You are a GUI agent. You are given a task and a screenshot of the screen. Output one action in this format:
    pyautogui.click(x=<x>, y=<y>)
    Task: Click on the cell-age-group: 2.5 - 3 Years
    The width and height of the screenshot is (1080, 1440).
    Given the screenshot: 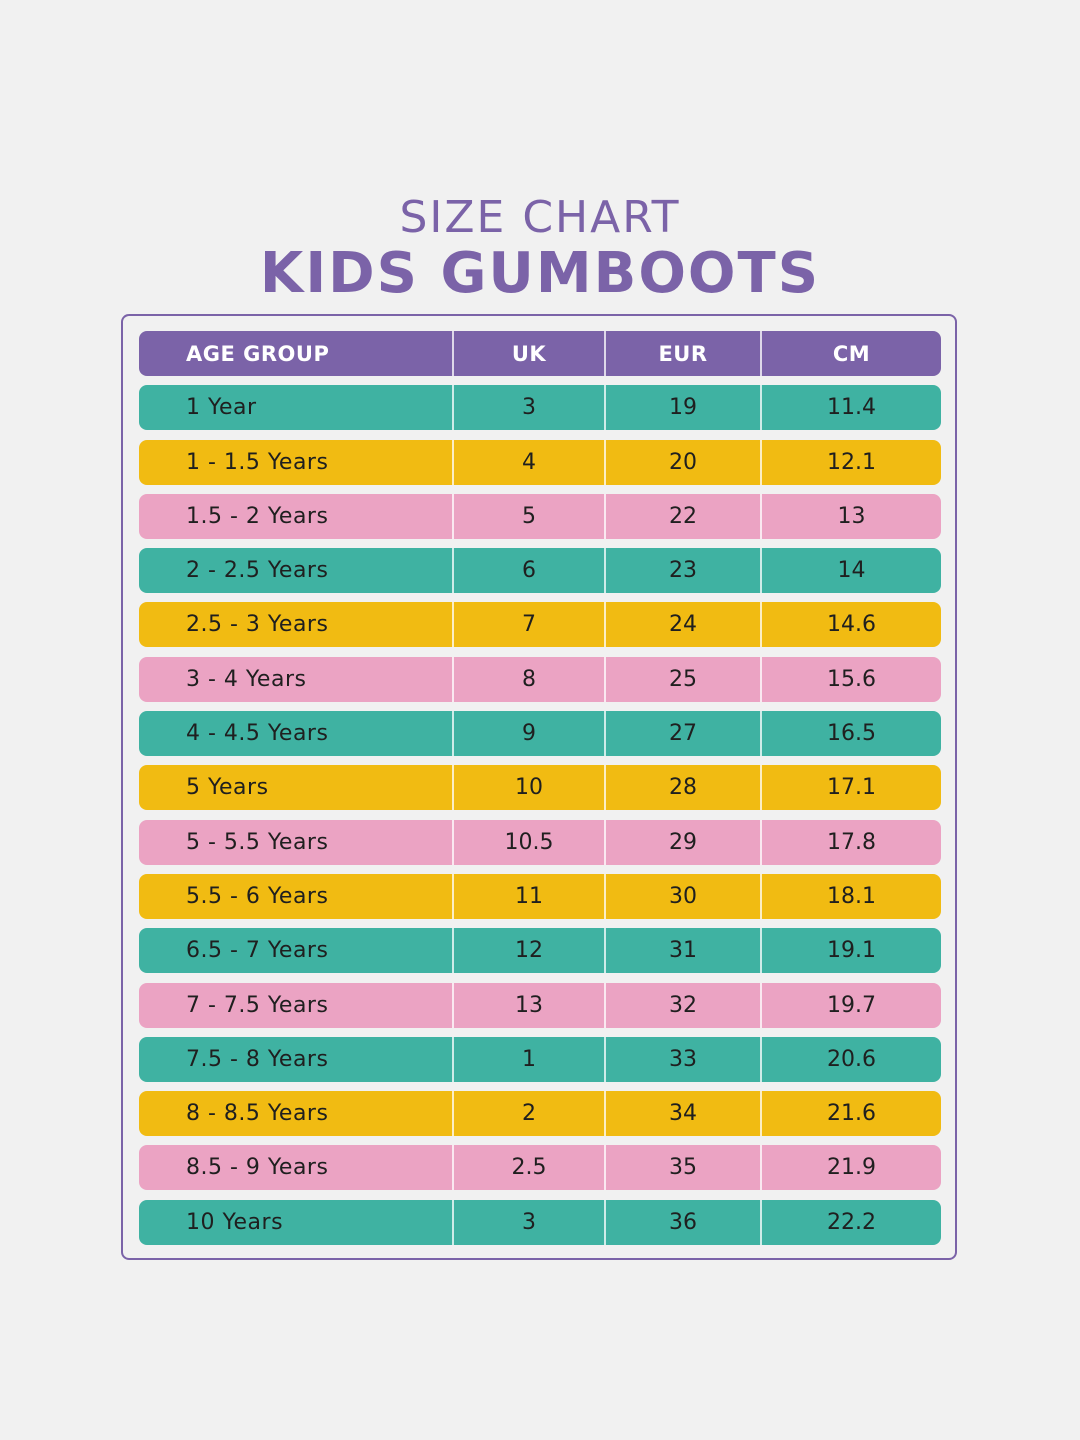 What is the action you would take?
    pyautogui.click(x=257, y=625)
    